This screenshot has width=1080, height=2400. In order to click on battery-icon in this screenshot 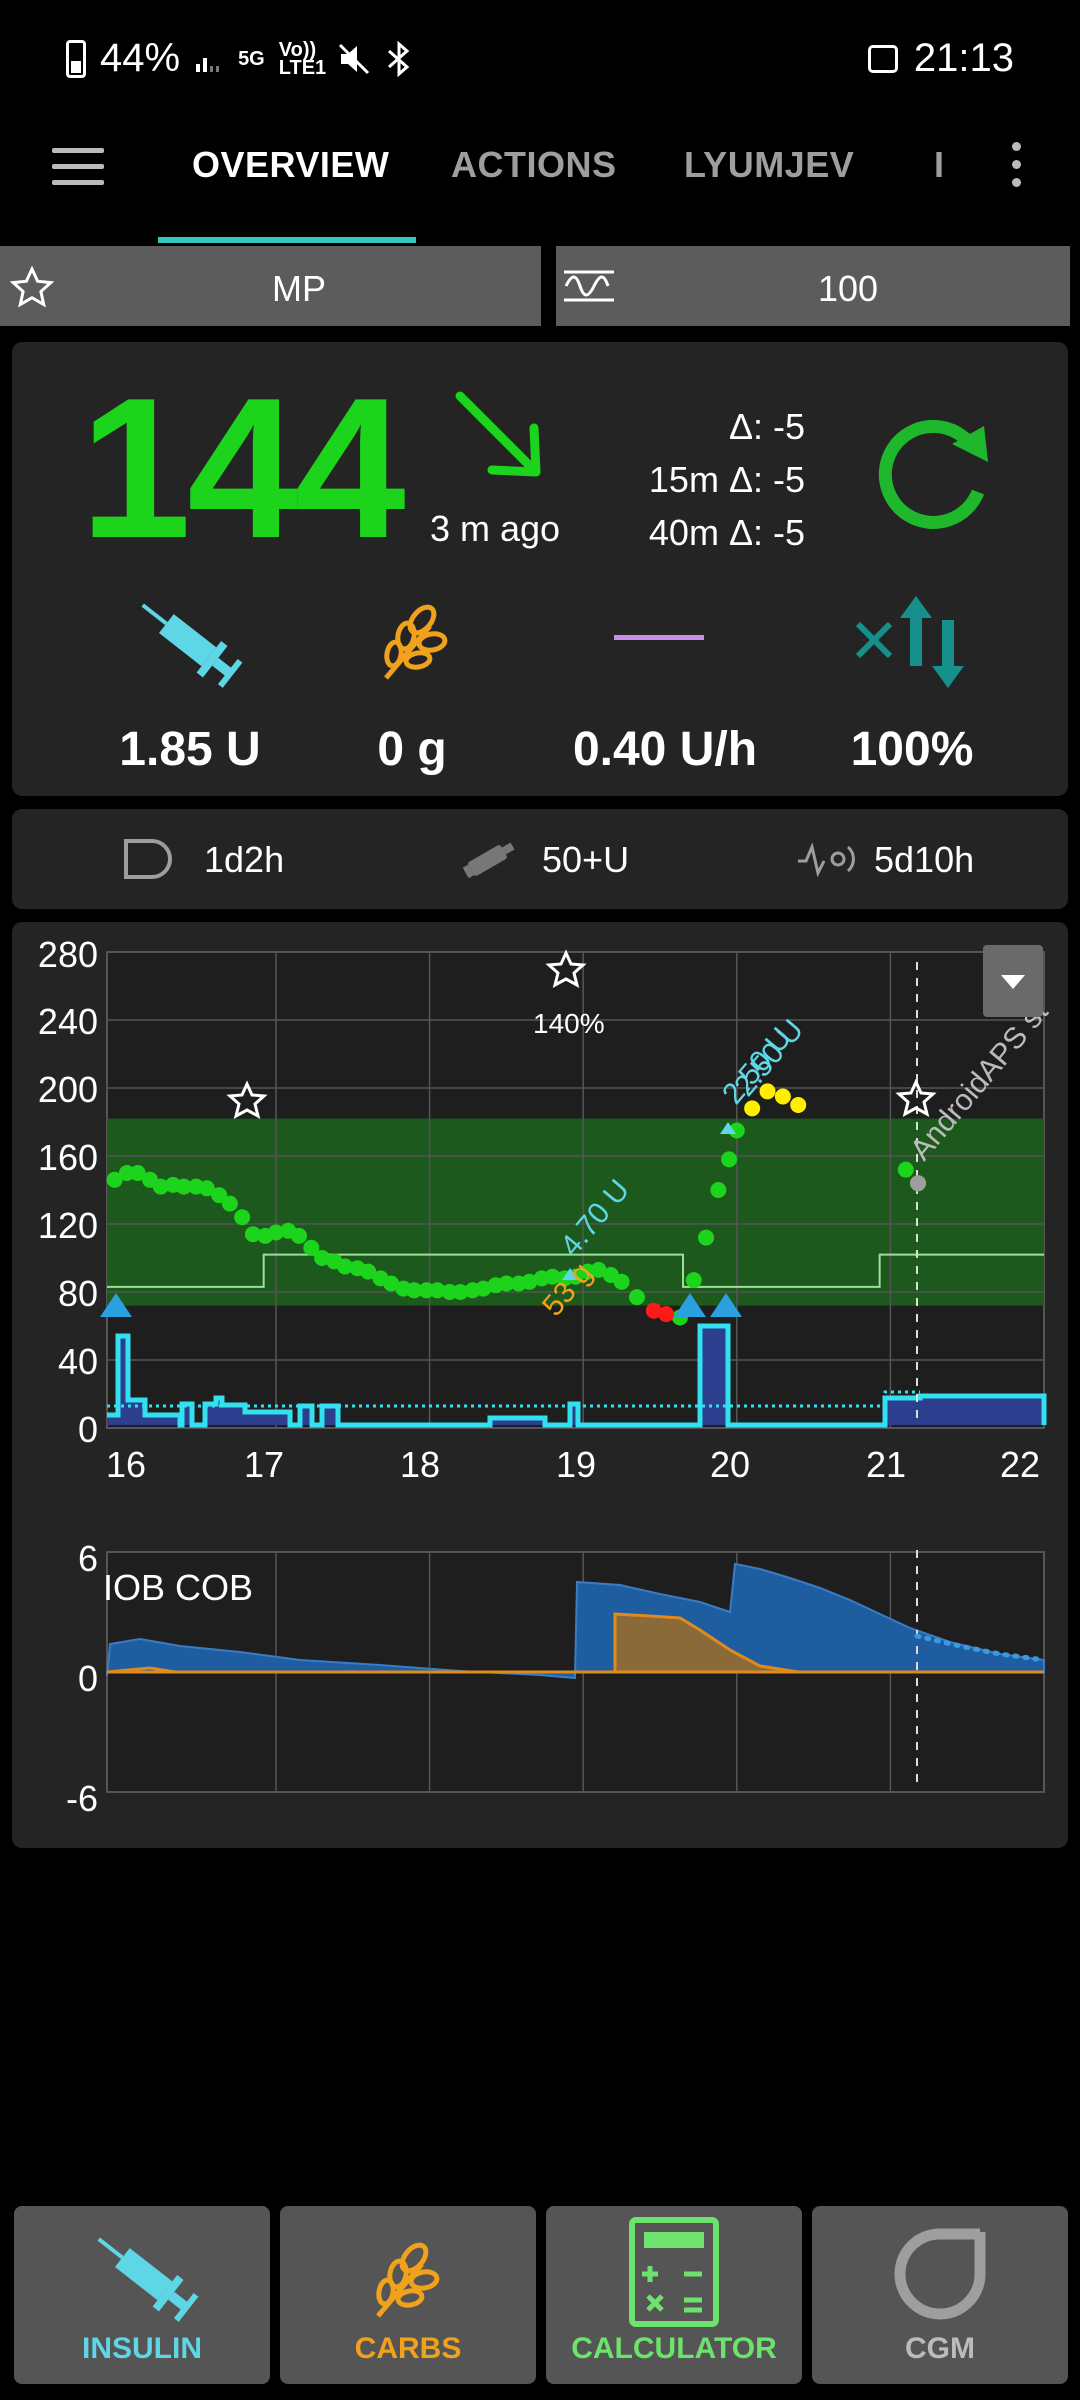, I will do `click(76, 58)`.